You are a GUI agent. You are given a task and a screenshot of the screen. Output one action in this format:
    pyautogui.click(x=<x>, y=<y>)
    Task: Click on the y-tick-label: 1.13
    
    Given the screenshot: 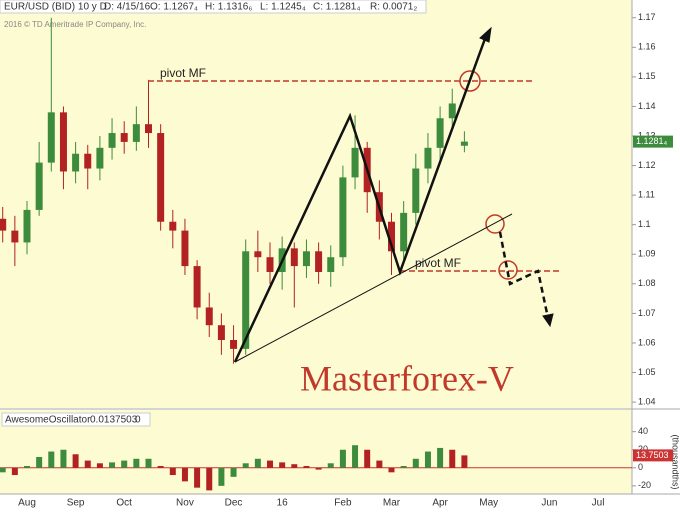 What is the action you would take?
    pyautogui.click(x=647, y=135)
    